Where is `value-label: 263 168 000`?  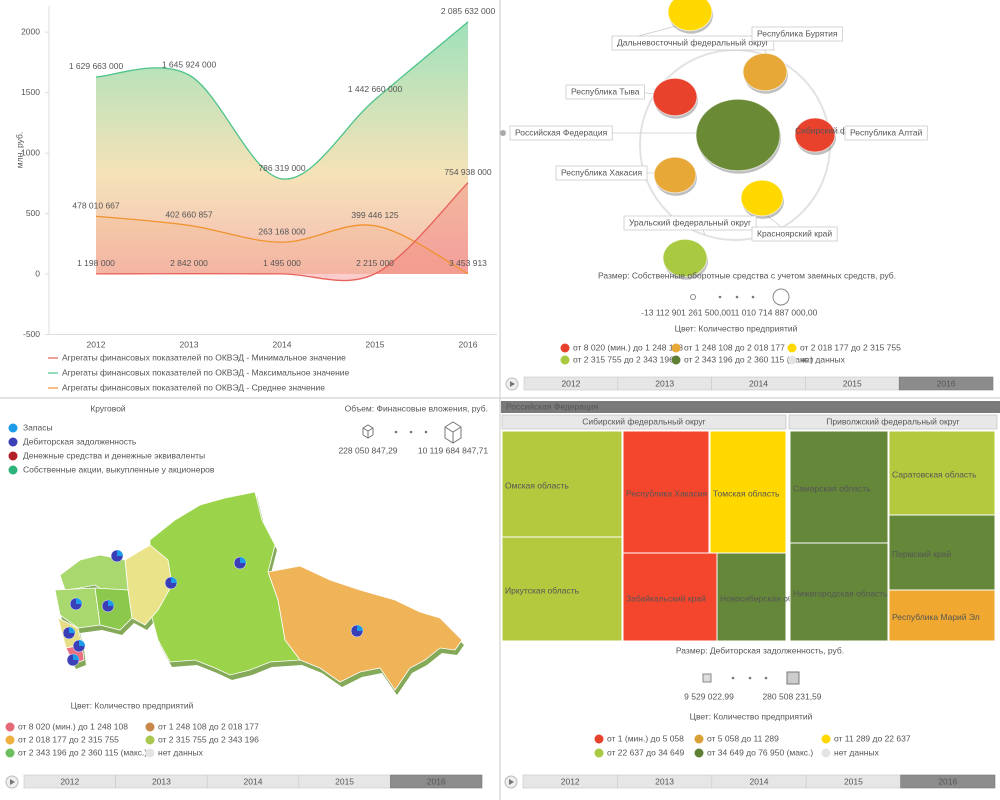
value-label: 263 168 000 is located at coordinates (282, 231).